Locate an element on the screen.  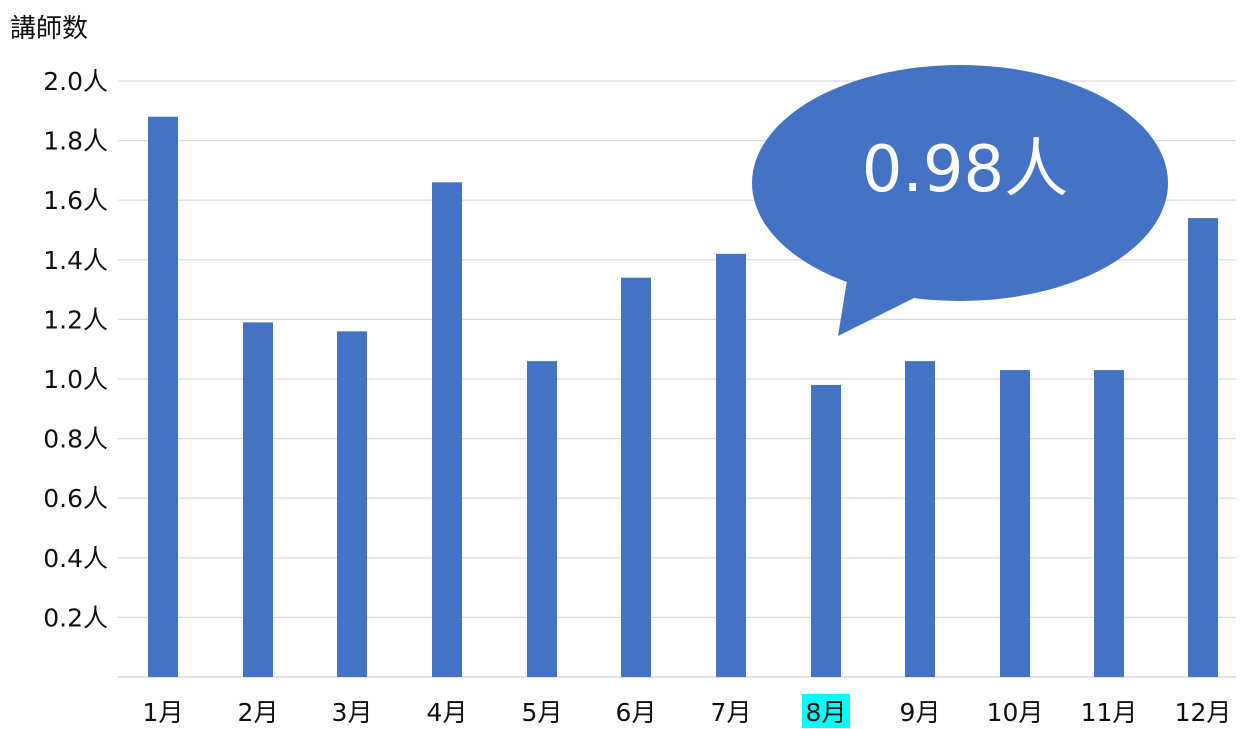
speech-bubble is located at coordinates (960, 200).